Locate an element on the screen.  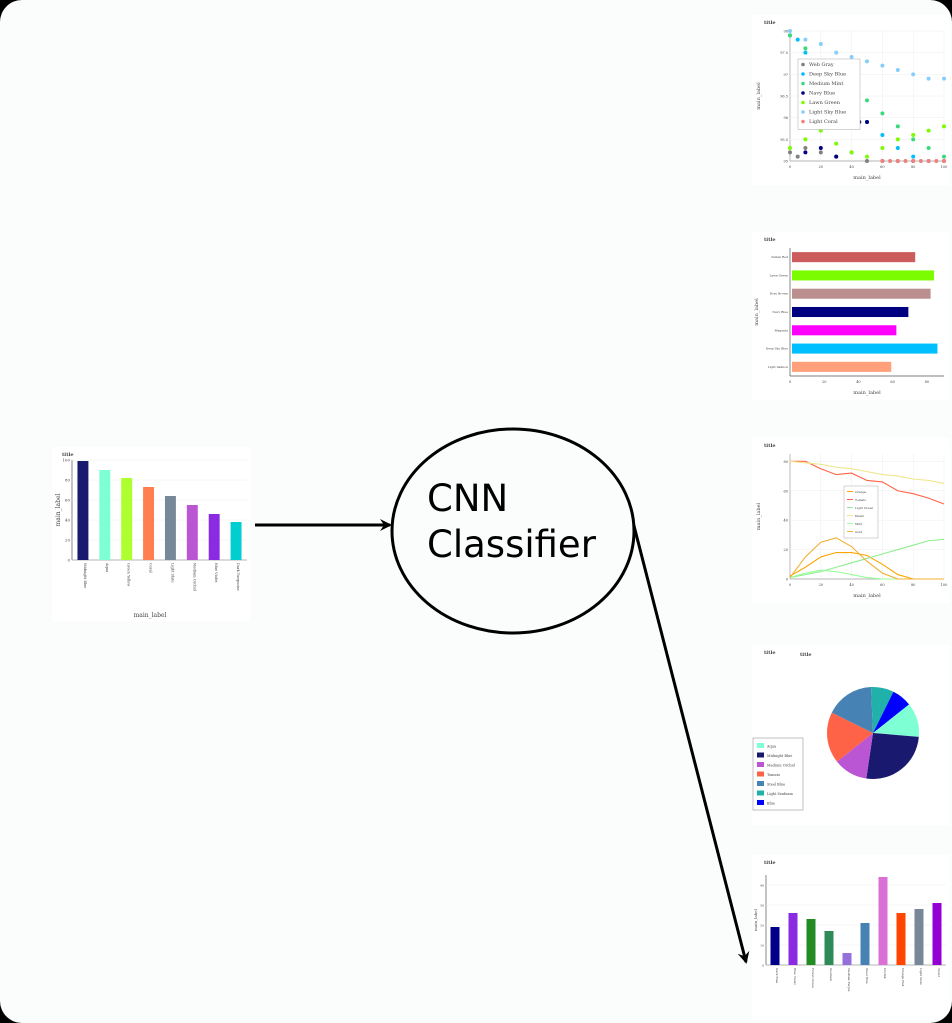
bar-ytick: 40 is located at coordinates (762, 886).